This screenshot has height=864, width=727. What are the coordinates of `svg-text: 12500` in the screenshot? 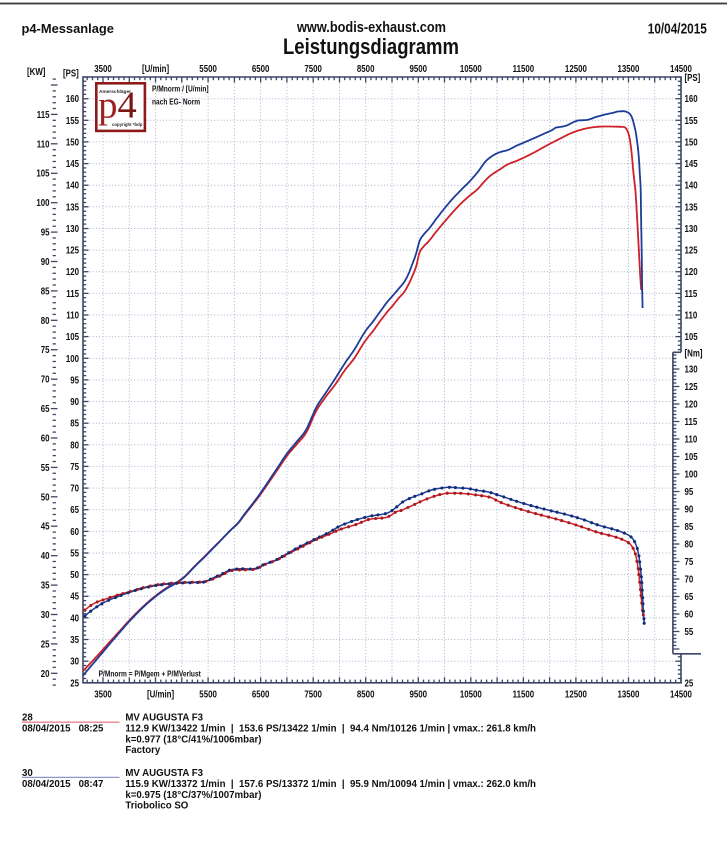 It's located at (576, 693).